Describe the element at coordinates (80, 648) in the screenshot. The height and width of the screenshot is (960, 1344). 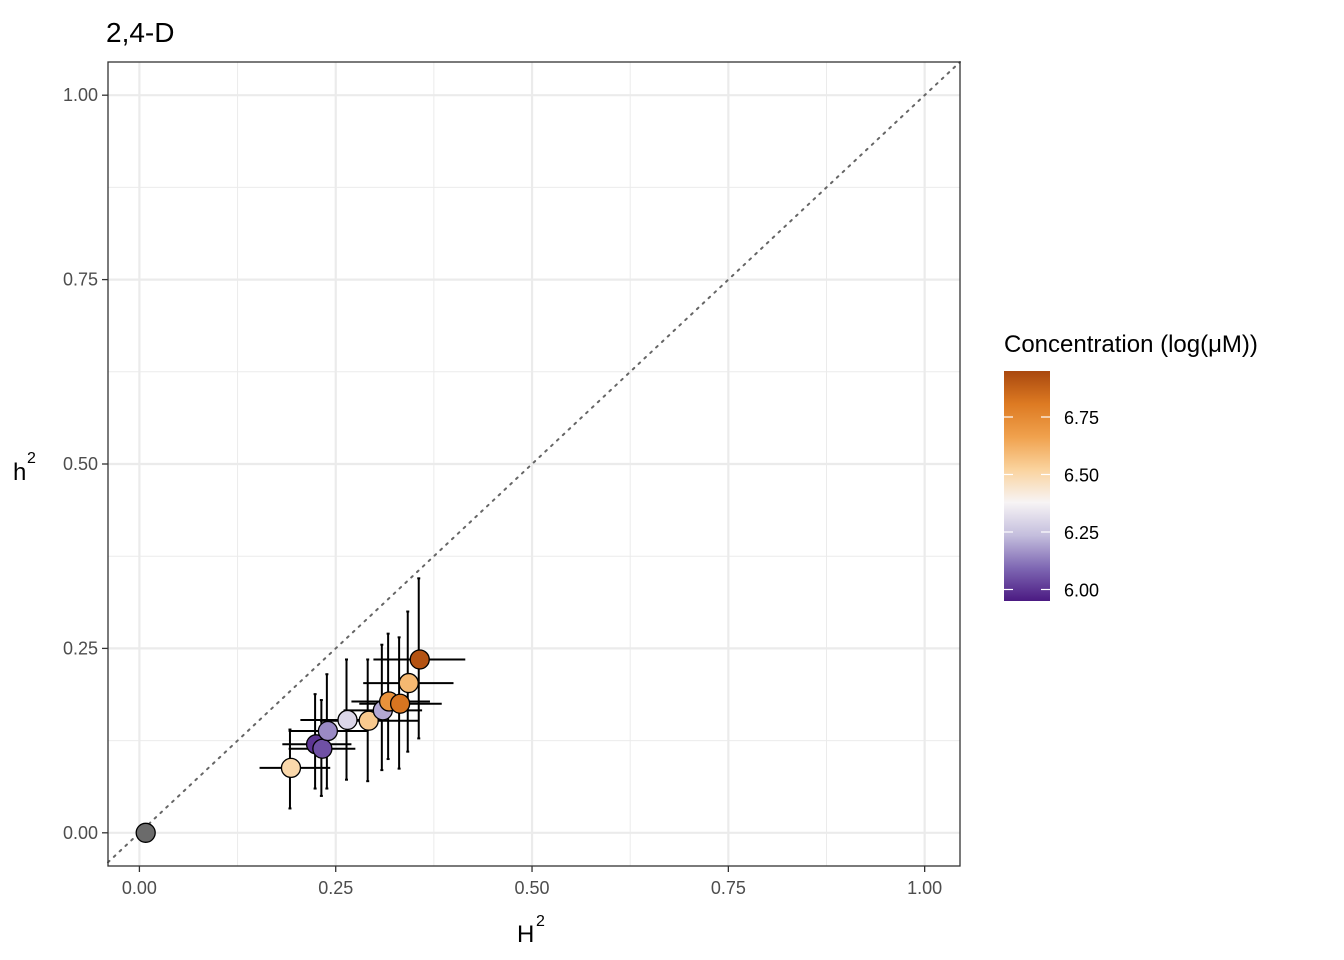
I see `y-tick-label: 0.25` at that location.